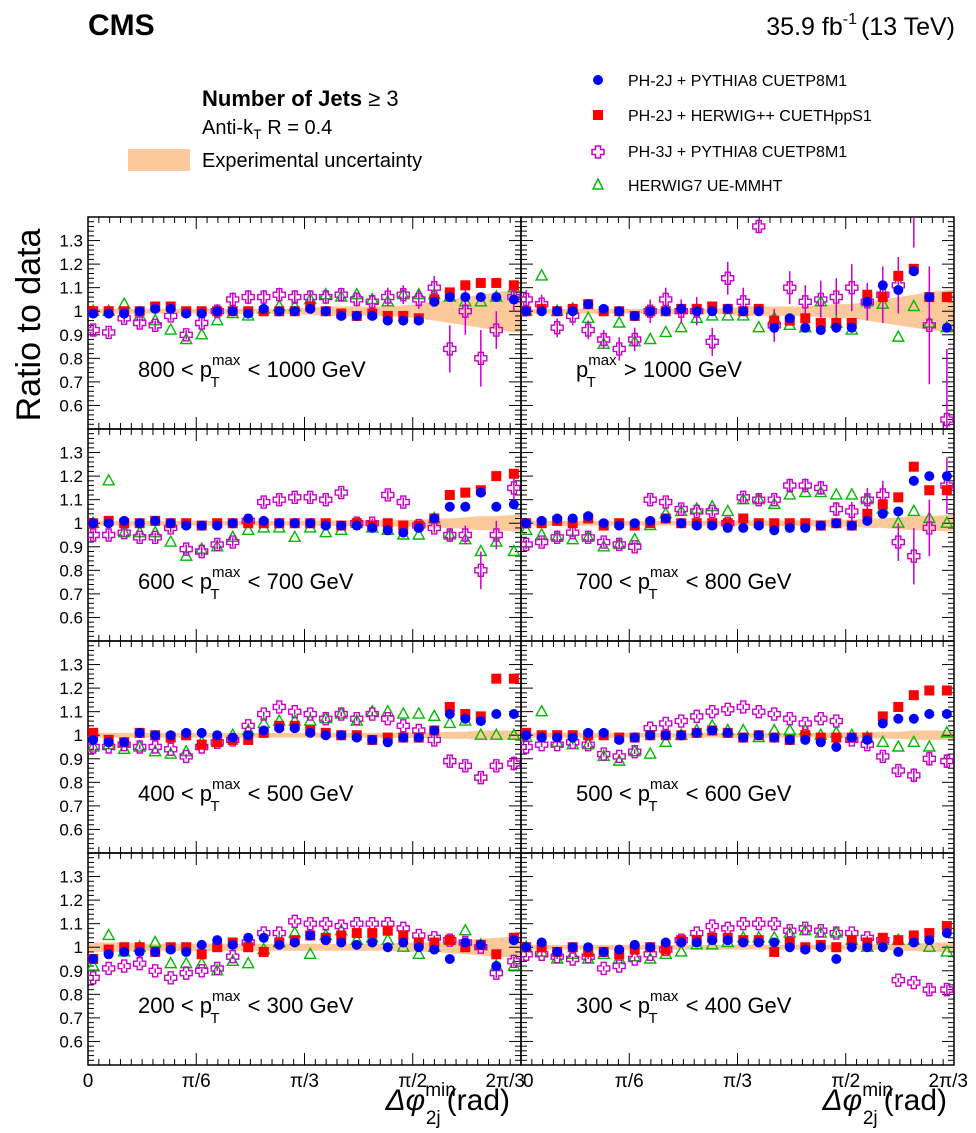  What do you see at coordinates (804, 27) in the screenshot?
I see `lumi-value: 35.9 fb` at bounding box center [804, 27].